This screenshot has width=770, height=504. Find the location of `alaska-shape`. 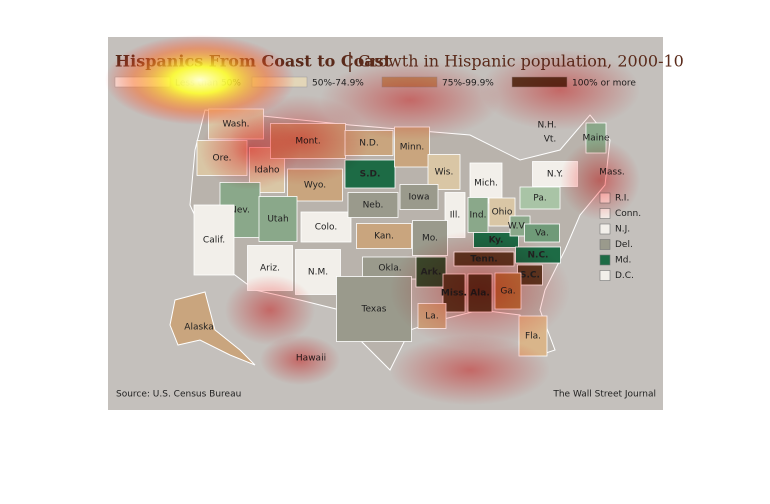

alaska-shape is located at coordinates (212, 328).